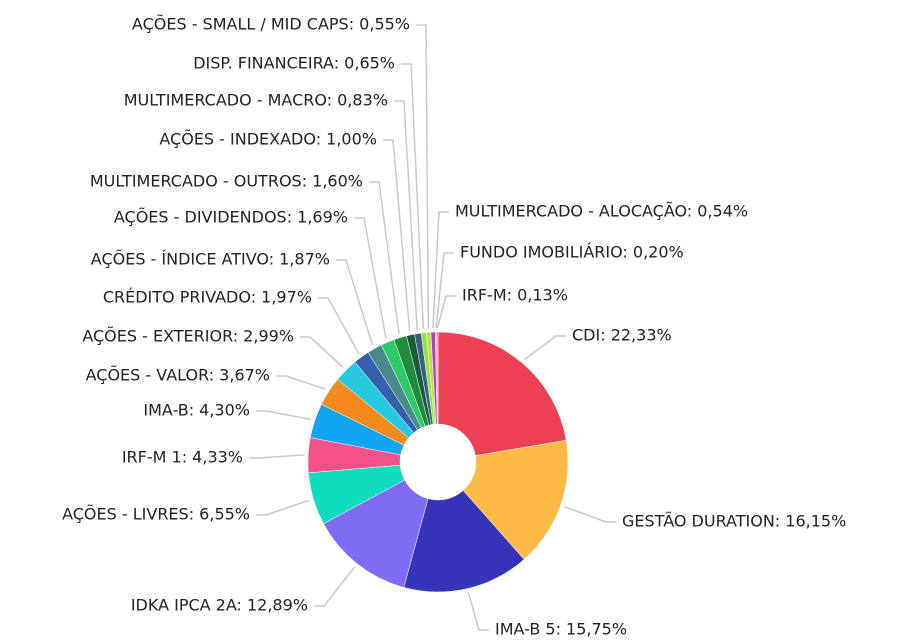 The width and height of the screenshot is (909, 641). I want to click on slice-label: MULTIMERCADO - ALOCAÇÃO: 0,54%, so click(601, 211).